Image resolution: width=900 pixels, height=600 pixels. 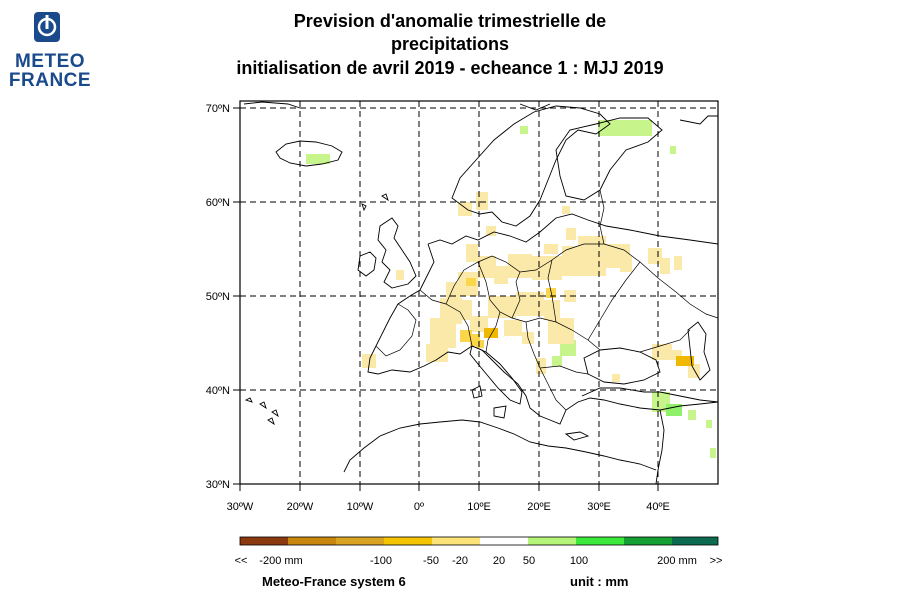 What do you see at coordinates (240, 507) in the screenshot?
I see `lon-label: 30ºW` at bounding box center [240, 507].